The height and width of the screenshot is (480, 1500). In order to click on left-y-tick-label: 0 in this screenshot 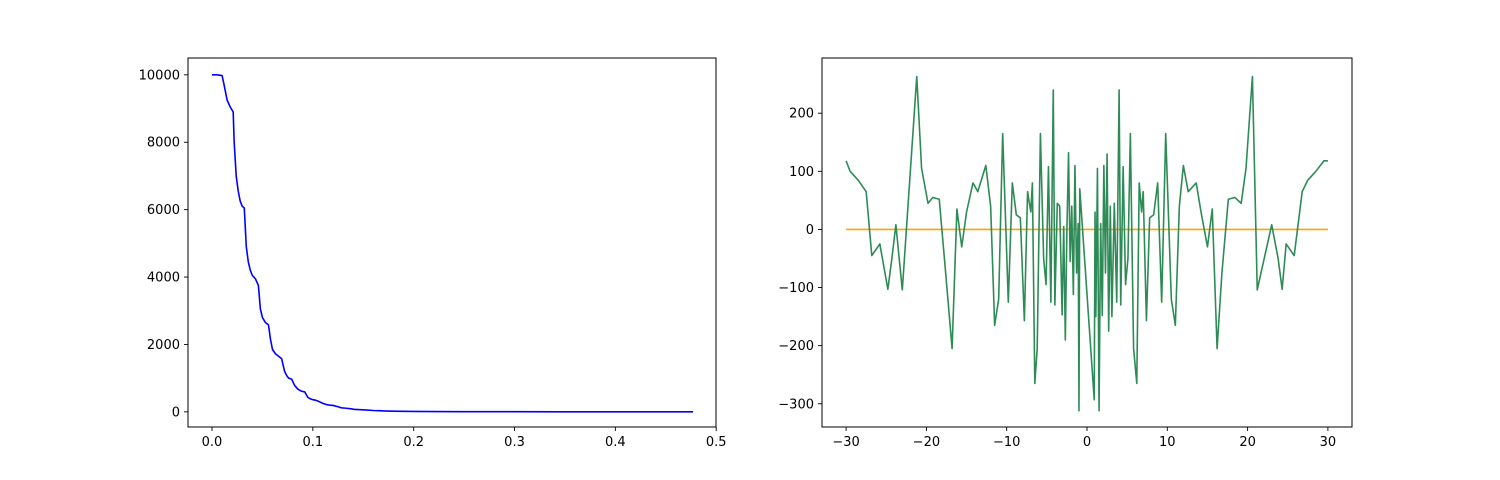, I will do `click(176, 412)`.